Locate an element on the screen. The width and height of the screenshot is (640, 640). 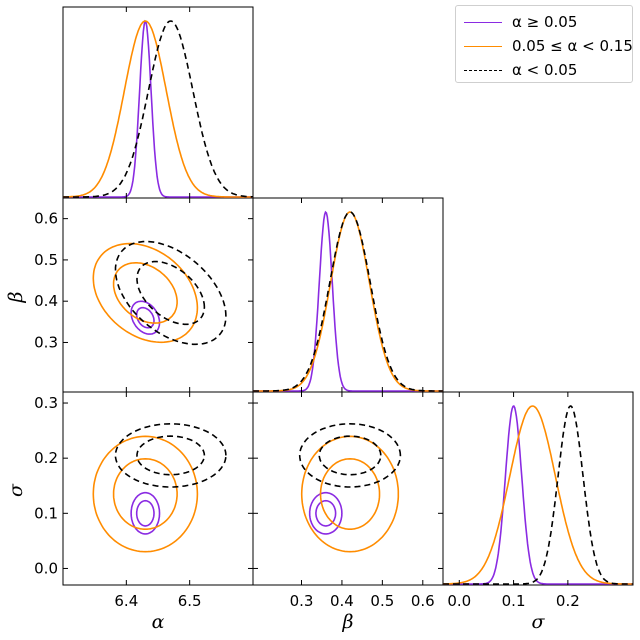
x-tick-label: 0.2 is located at coordinates (568, 601).